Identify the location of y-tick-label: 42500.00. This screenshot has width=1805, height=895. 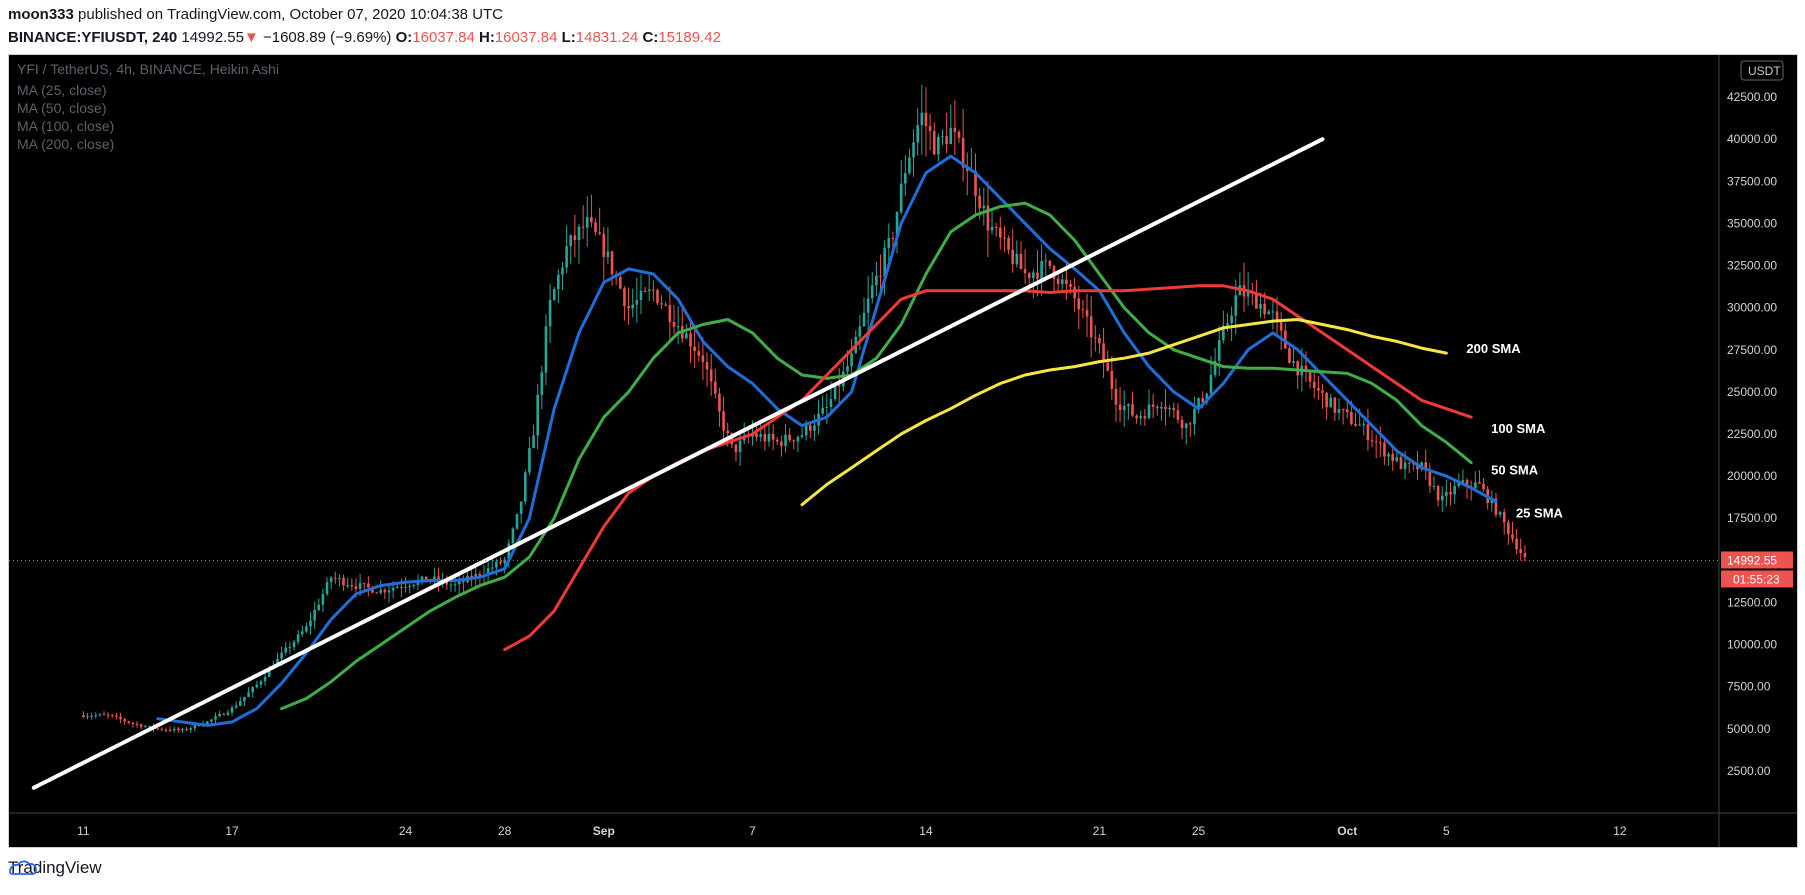
(1752, 97).